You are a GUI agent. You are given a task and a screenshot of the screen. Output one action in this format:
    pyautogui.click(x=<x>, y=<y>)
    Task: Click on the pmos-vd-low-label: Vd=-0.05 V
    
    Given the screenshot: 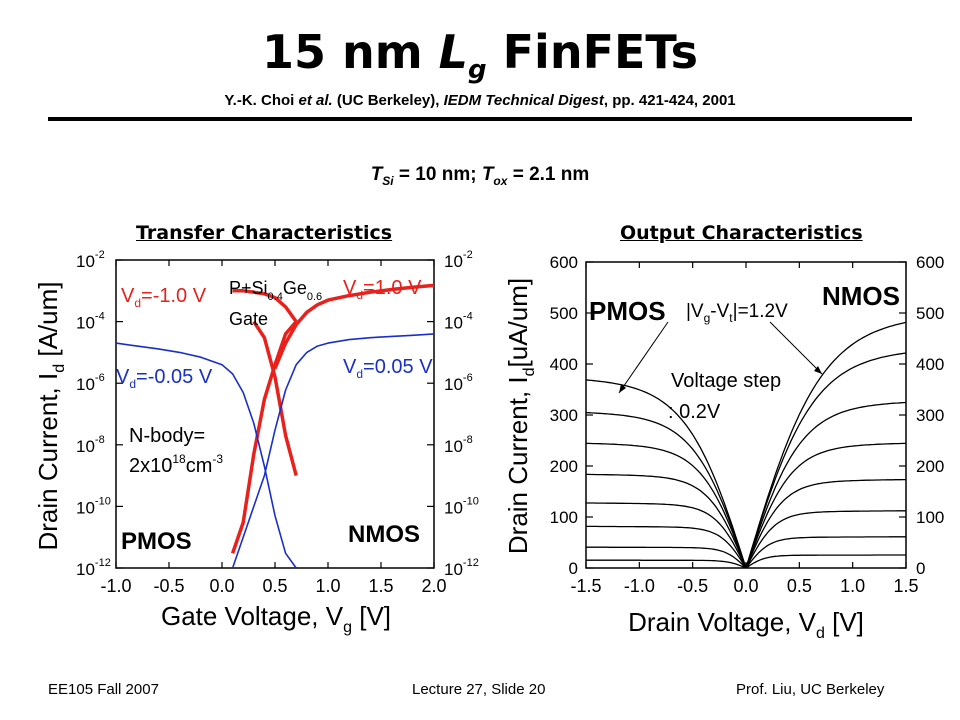 What is the action you would take?
    pyautogui.click(x=164, y=378)
    